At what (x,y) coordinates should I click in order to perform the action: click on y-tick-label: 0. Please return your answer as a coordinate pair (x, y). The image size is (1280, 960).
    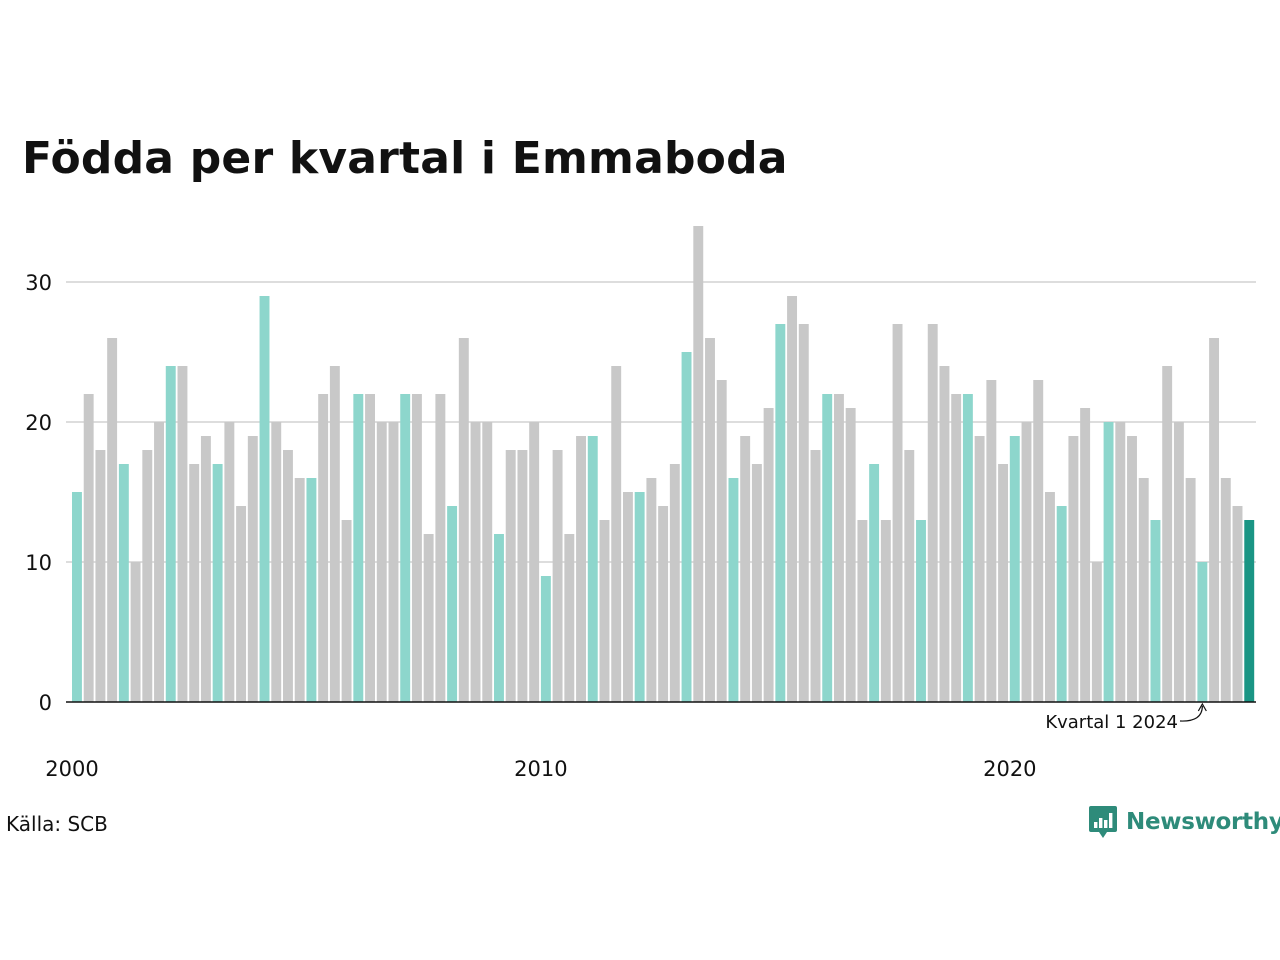
    Looking at the image, I should click on (45, 703).